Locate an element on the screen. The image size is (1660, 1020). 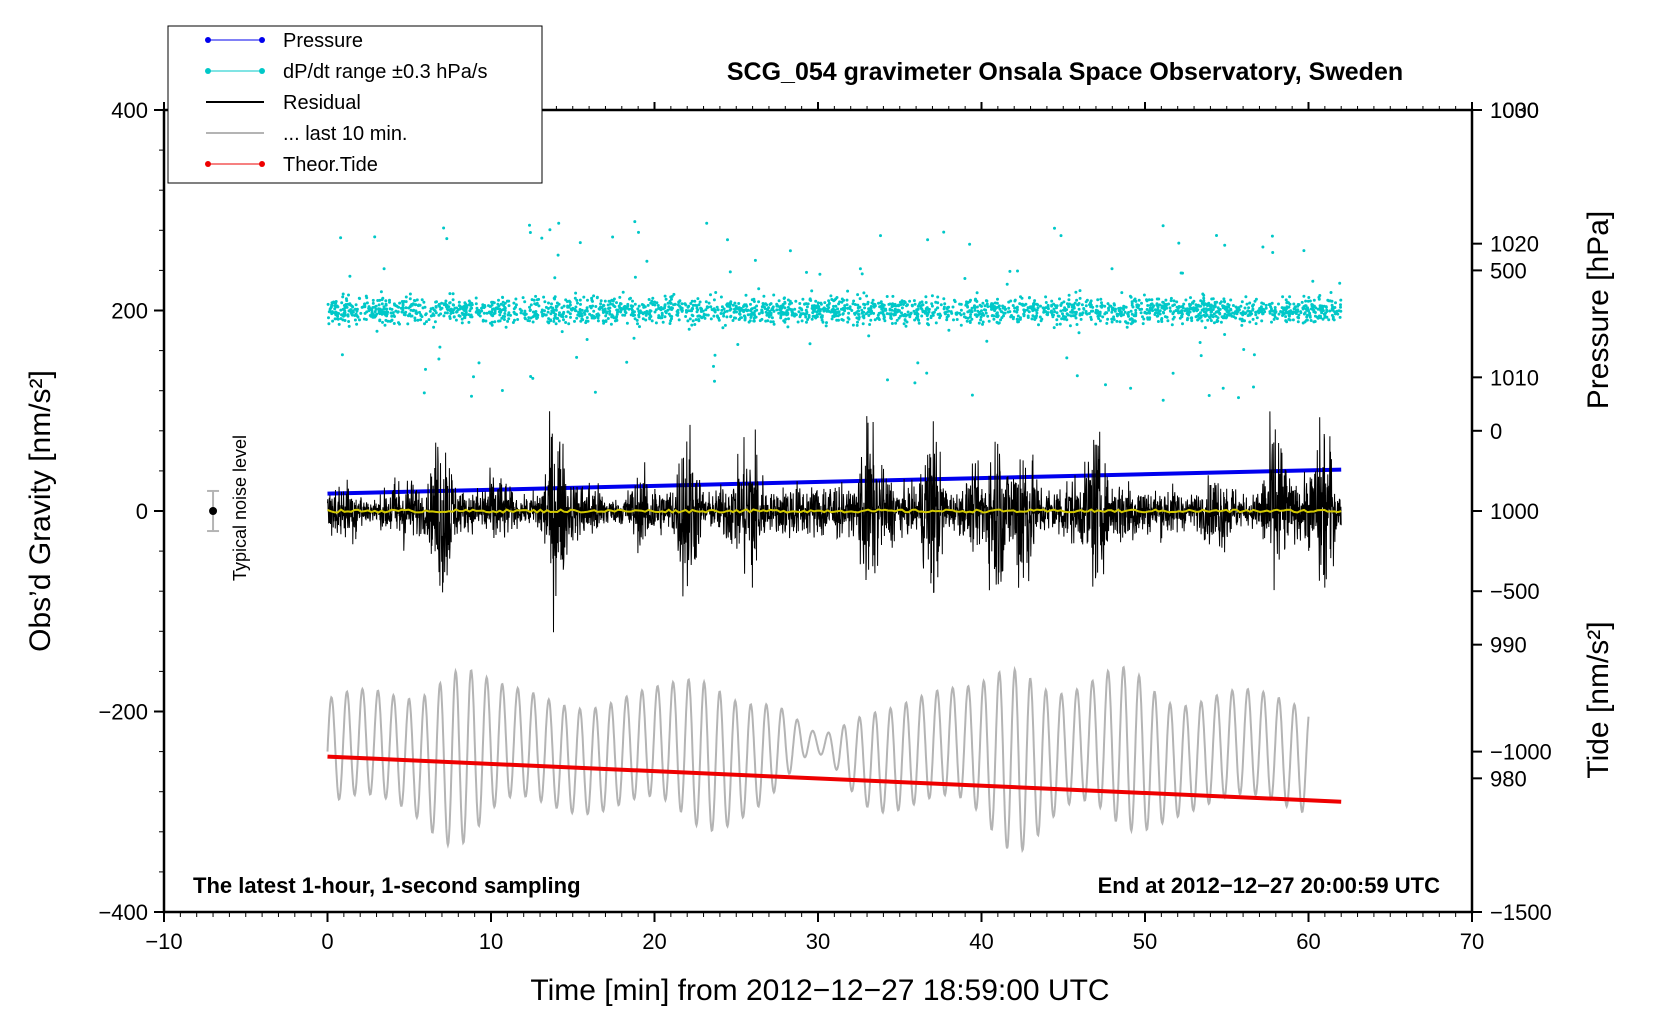
tide-tick-label: 500 is located at coordinates (1508, 270).